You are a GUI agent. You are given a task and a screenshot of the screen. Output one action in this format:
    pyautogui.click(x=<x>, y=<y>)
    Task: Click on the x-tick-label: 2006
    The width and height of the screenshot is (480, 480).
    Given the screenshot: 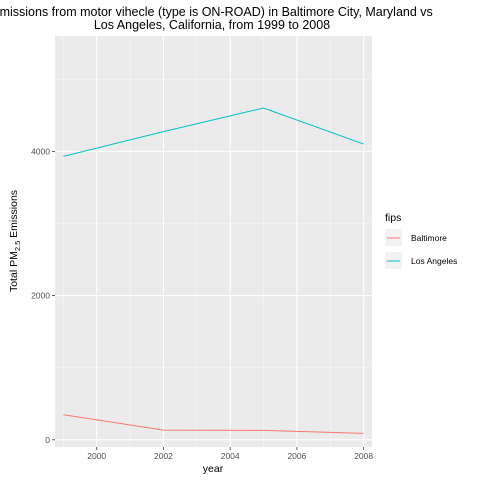 What is the action you would take?
    pyautogui.click(x=296, y=456)
    